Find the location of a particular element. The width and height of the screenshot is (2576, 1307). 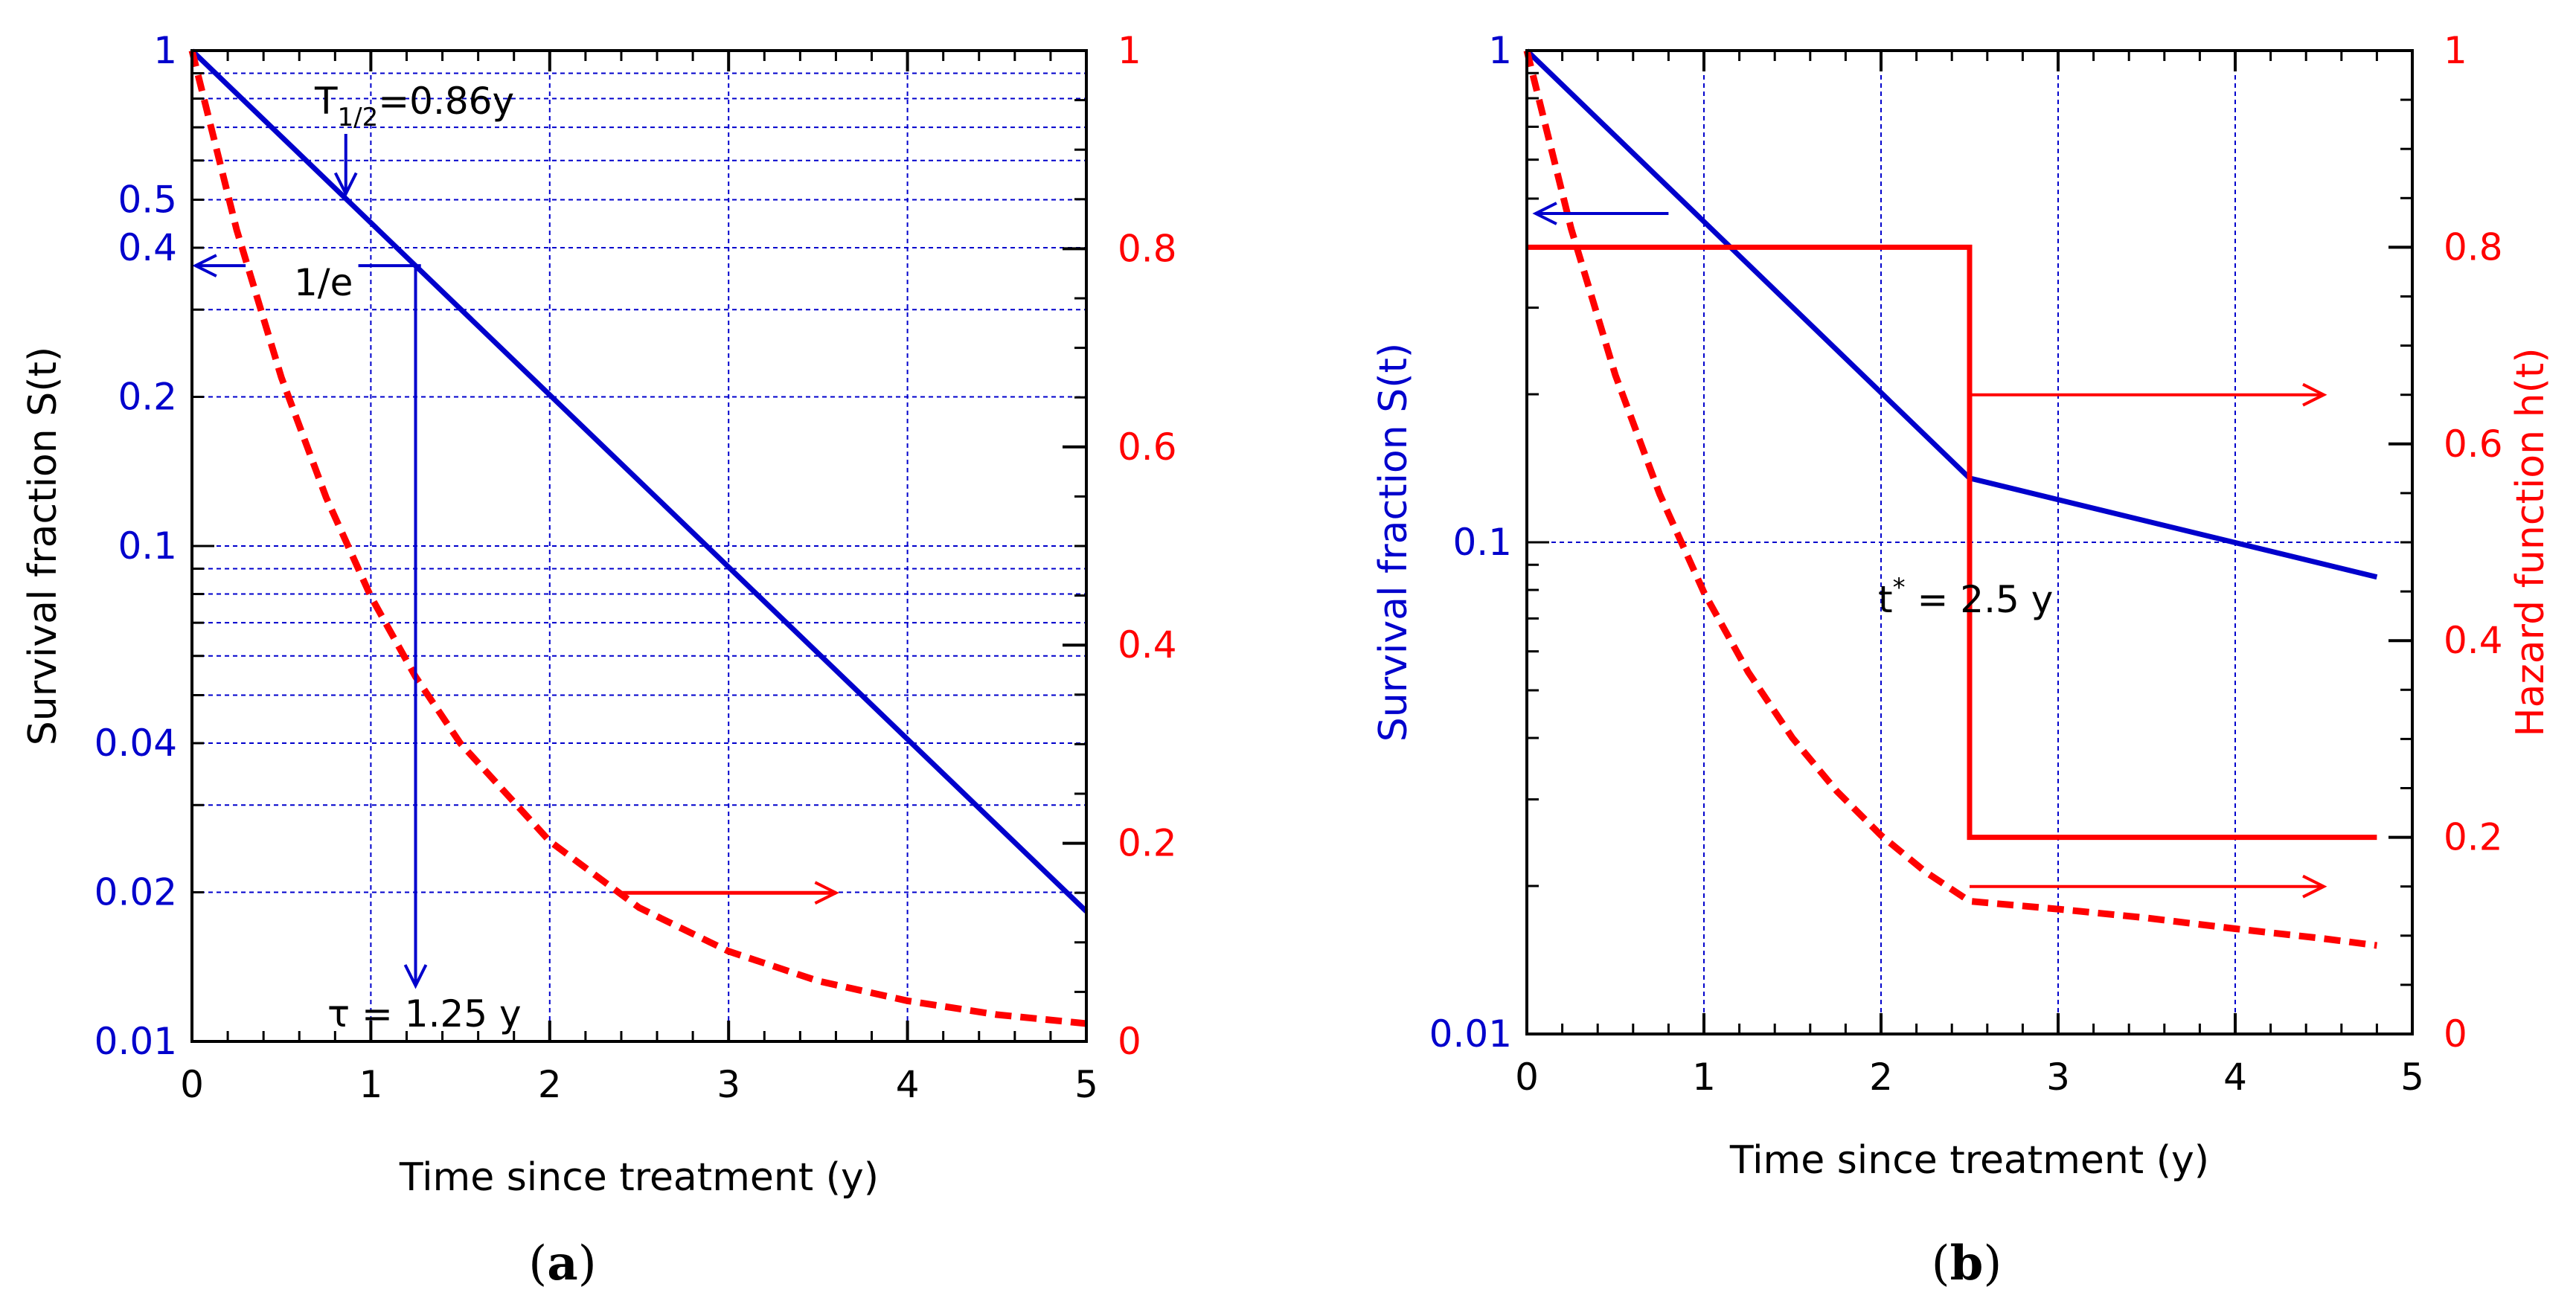

a-xtick-label-4: 4 is located at coordinates (908, 1084).